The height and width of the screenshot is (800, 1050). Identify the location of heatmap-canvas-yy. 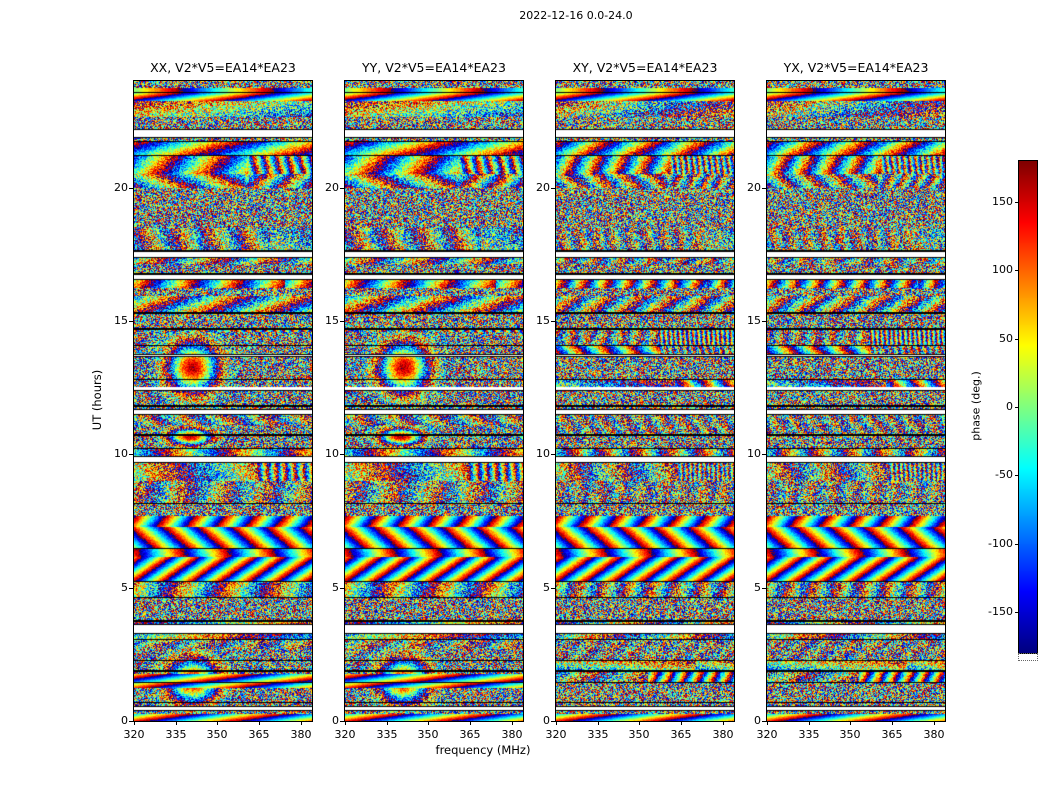
(434, 401).